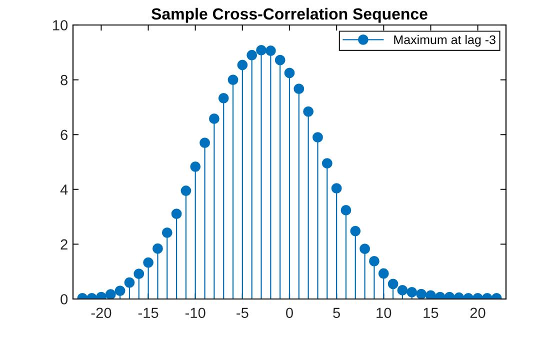 Image resolution: width=560 pixels, height=337 pixels. I want to click on legend-label: Maximum at lag -3, so click(445, 41).